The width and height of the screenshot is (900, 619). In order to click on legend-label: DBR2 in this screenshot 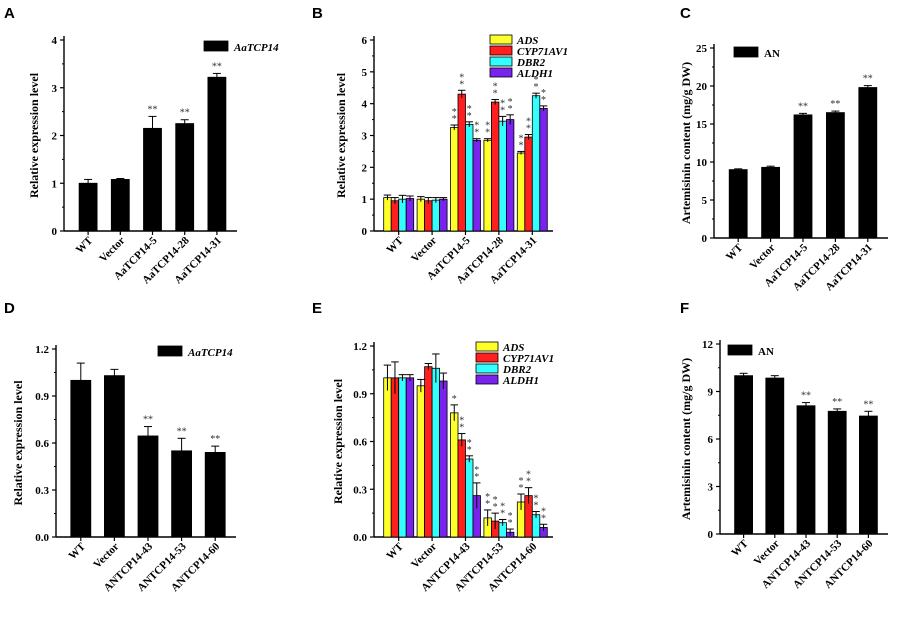, I will do `click(531, 63)`.